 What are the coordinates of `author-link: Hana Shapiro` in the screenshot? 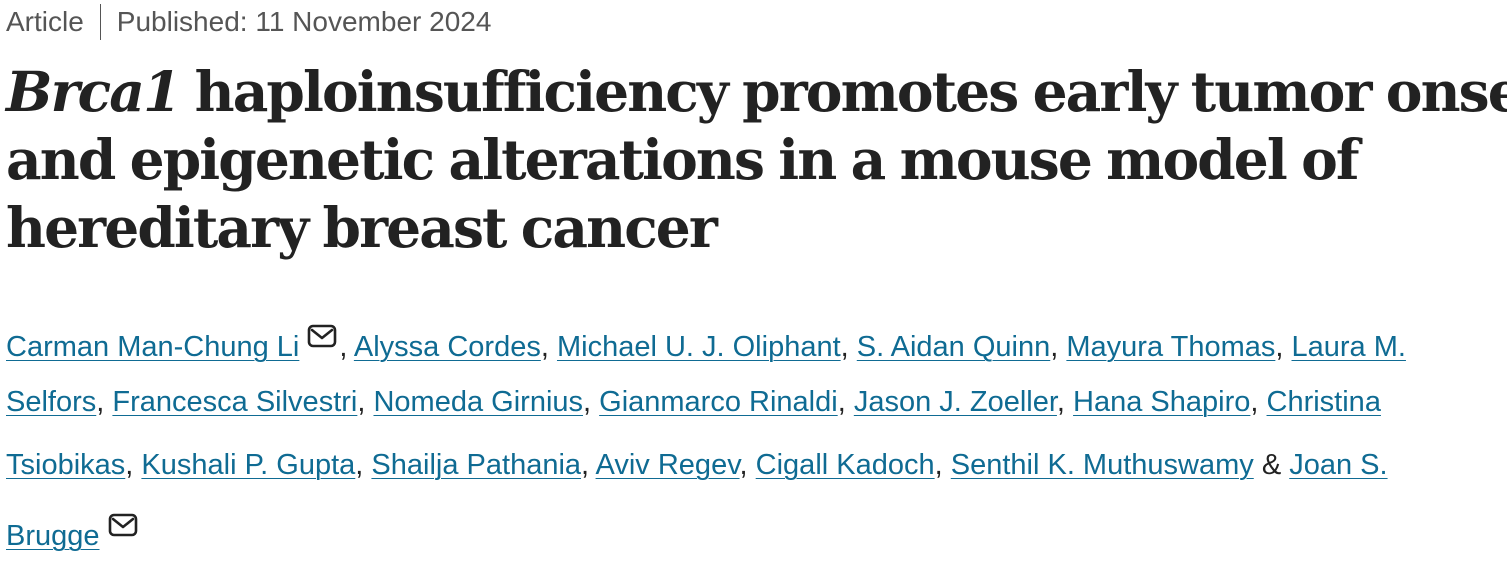 It's located at (1162, 402).